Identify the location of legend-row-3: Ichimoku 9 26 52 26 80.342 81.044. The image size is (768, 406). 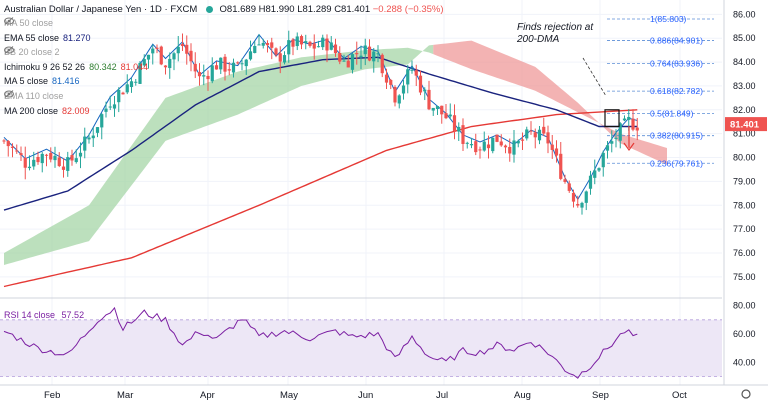
(76, 67).